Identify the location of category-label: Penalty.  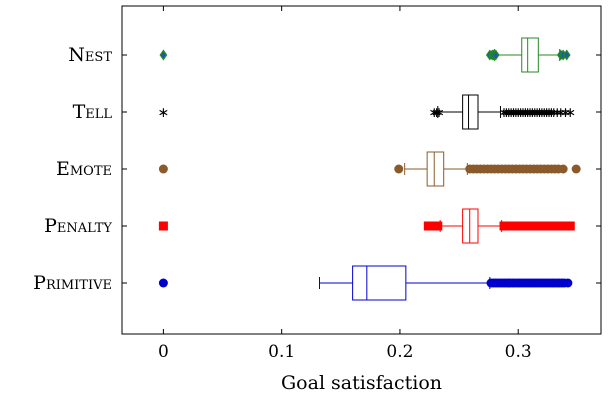
(78, 226).